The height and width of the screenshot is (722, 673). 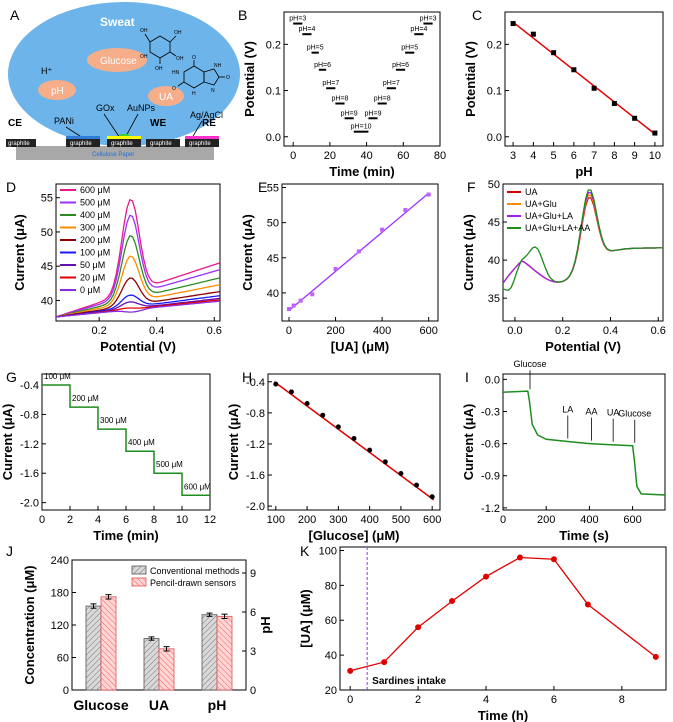 I want to click on panel-letter-g: G, so click(x=11, y=377).